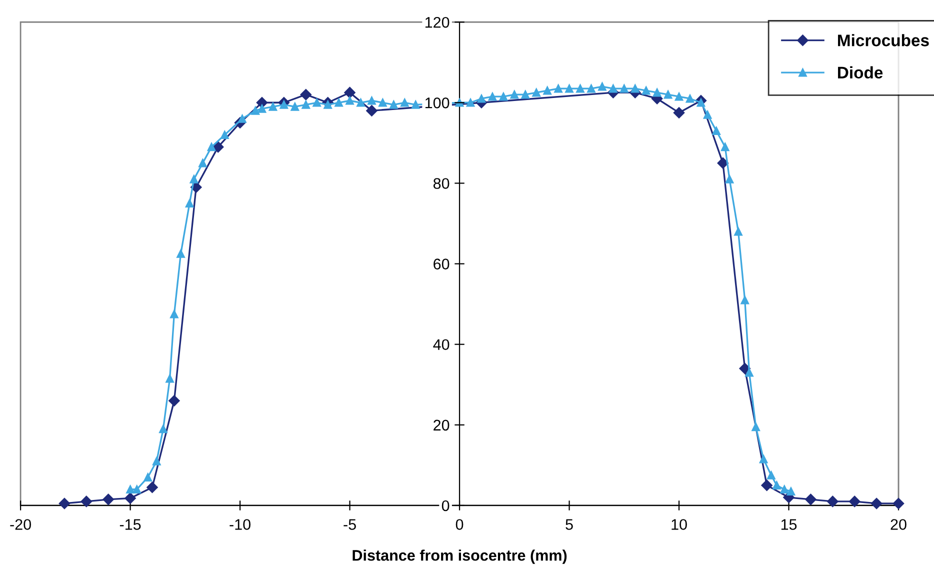 This screenshot has height=581, width=934. I want to click on y-tick-label: 60, so click(442, 264).